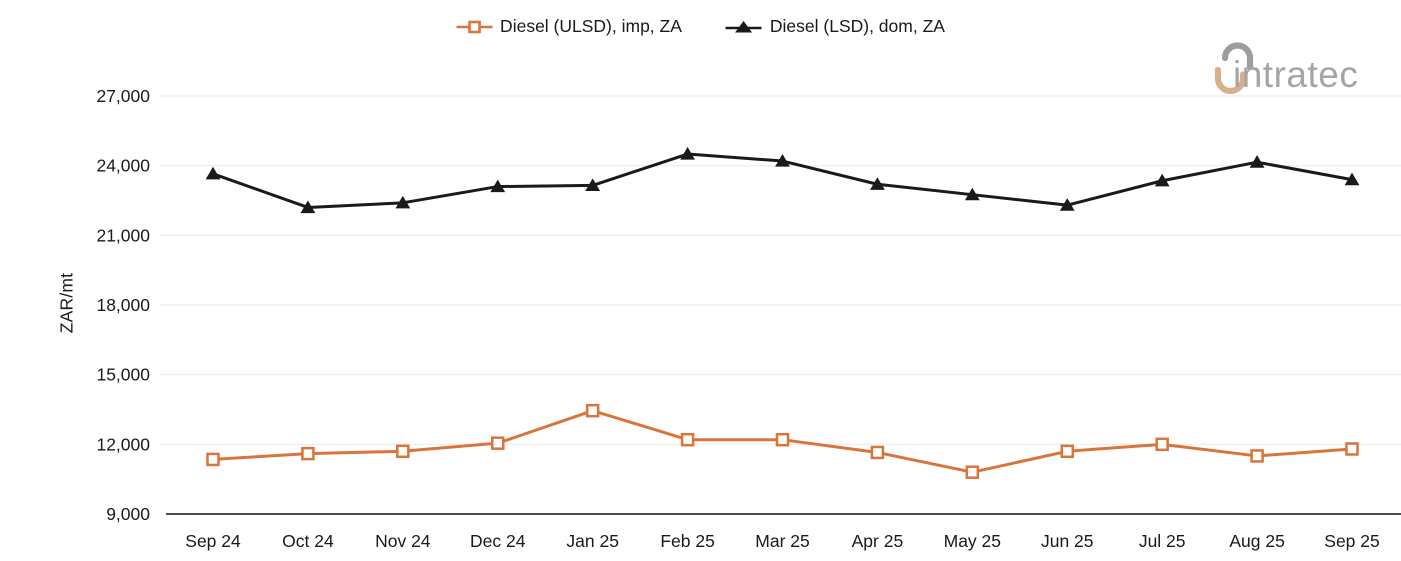 This screenshot has height=561, width=1401. I want to click on x-tick-label: Apr 25, so click(878, 541).